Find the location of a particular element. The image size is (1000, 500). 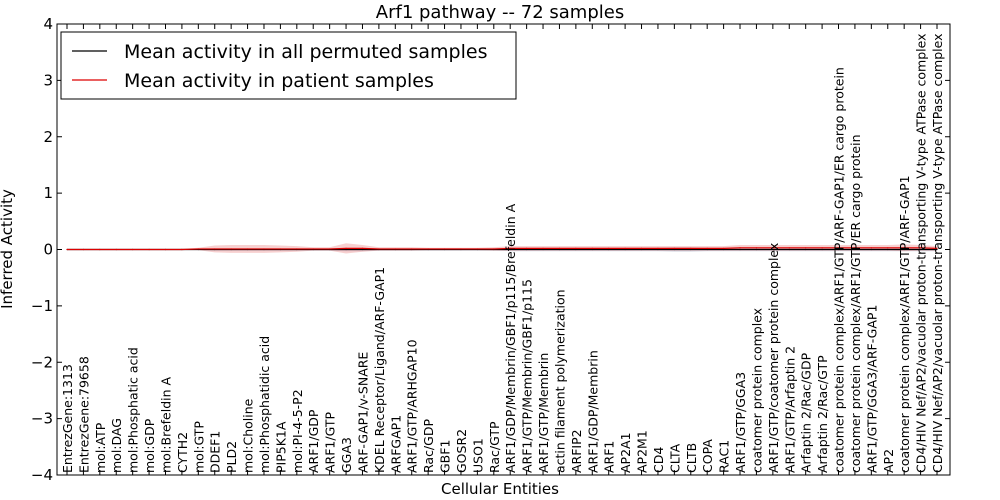

legend-label-patient: Mean activity in patient samples is located at coordinates (279, 81).